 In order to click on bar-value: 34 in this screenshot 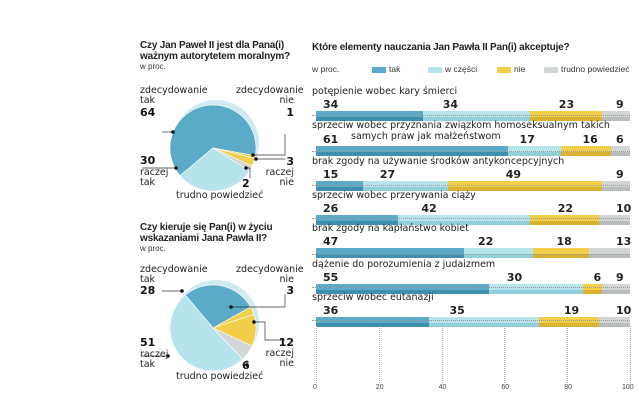, I will do `click(450, 104)`.